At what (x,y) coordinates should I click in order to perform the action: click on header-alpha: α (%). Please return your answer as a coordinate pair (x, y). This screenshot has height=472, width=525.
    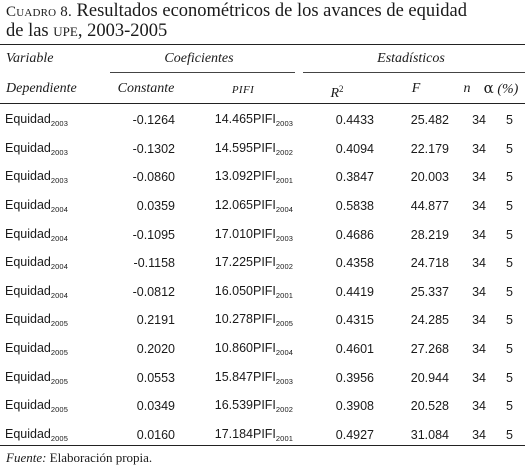
    Looking at the image, I should click on (501, 89).